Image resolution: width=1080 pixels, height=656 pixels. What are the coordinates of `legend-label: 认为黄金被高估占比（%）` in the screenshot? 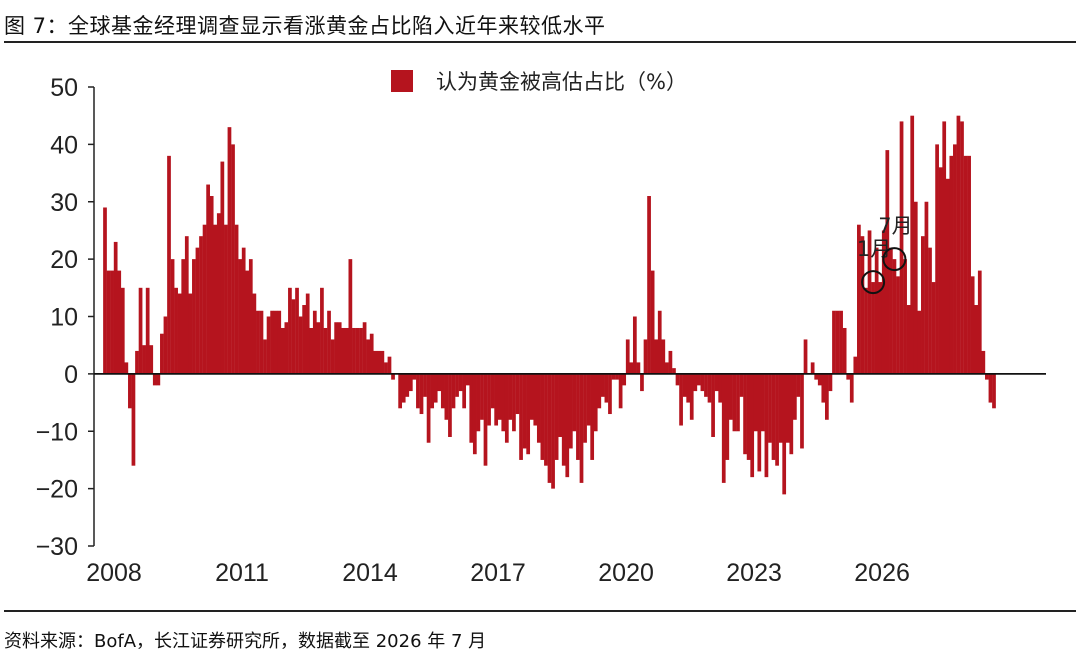 It's located at (561, 82).